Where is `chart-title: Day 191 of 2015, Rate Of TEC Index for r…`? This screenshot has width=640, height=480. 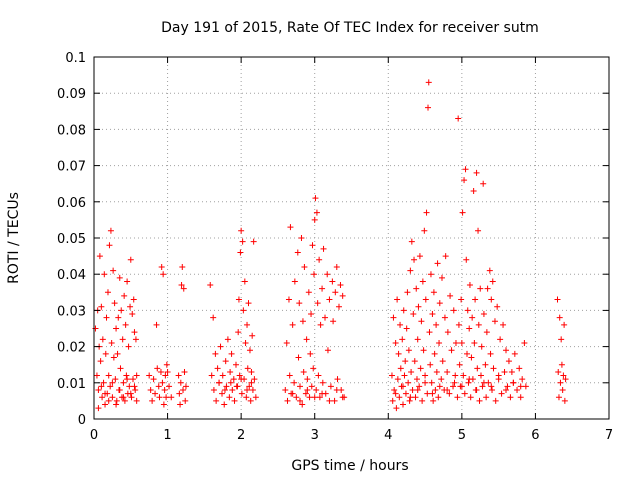
chart-title: Day 191 of 2015, Rate Of TEC Index for r… is located at coordinates (350, 28).